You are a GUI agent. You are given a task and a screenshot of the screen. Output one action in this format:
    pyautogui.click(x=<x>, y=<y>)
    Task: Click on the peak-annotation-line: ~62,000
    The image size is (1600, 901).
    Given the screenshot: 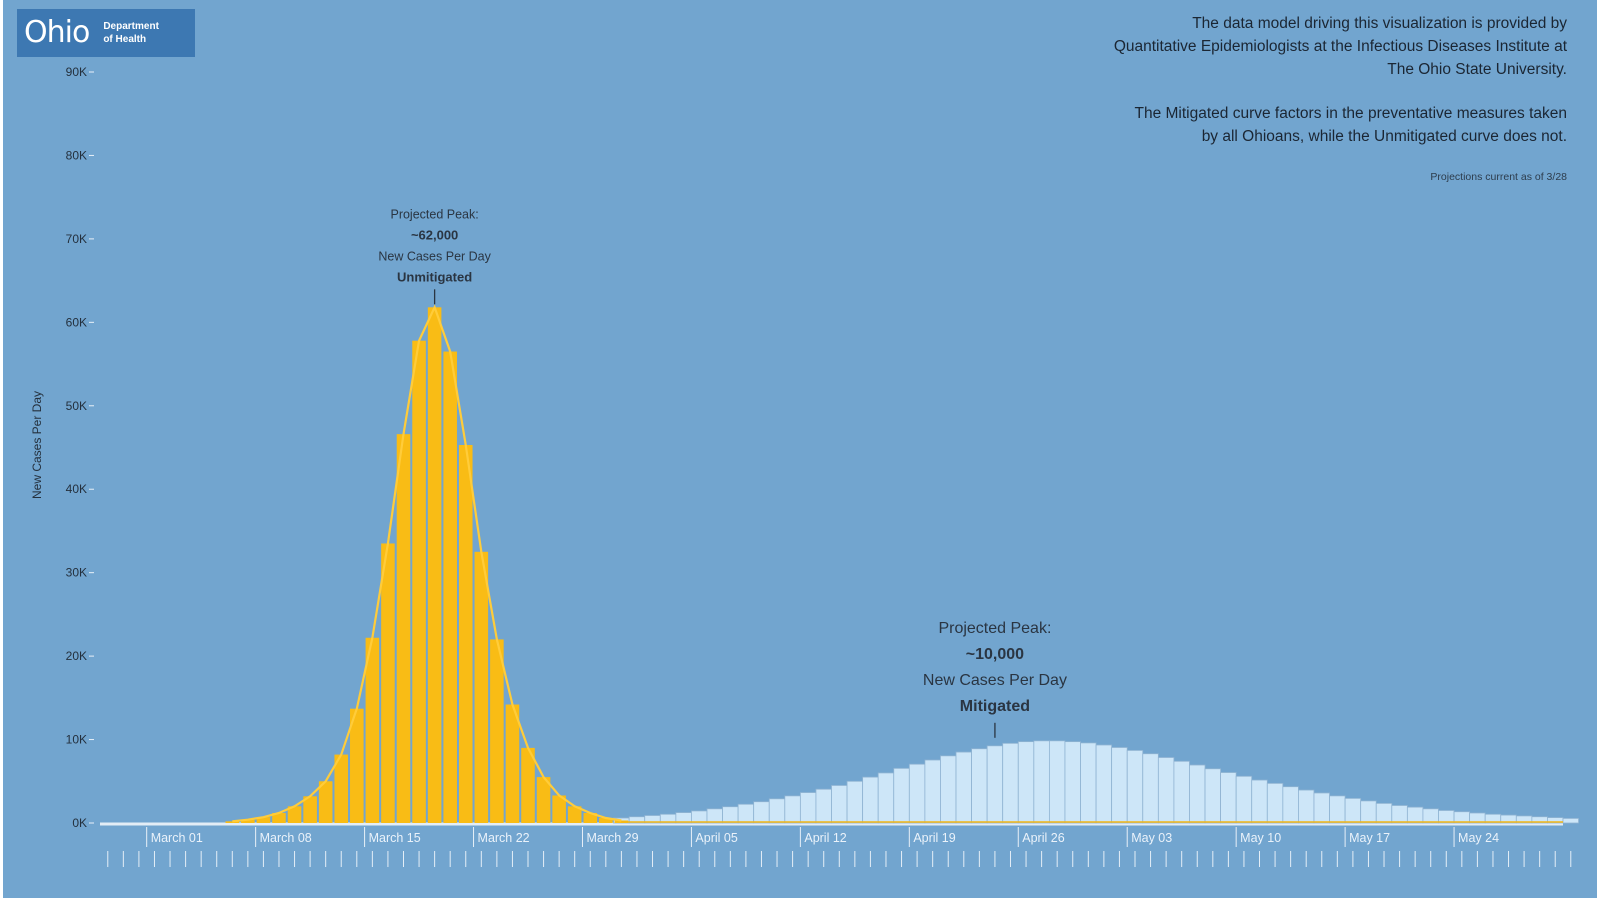 What is the action you would take?
    pyautogui.click(x=434, y=234)
    